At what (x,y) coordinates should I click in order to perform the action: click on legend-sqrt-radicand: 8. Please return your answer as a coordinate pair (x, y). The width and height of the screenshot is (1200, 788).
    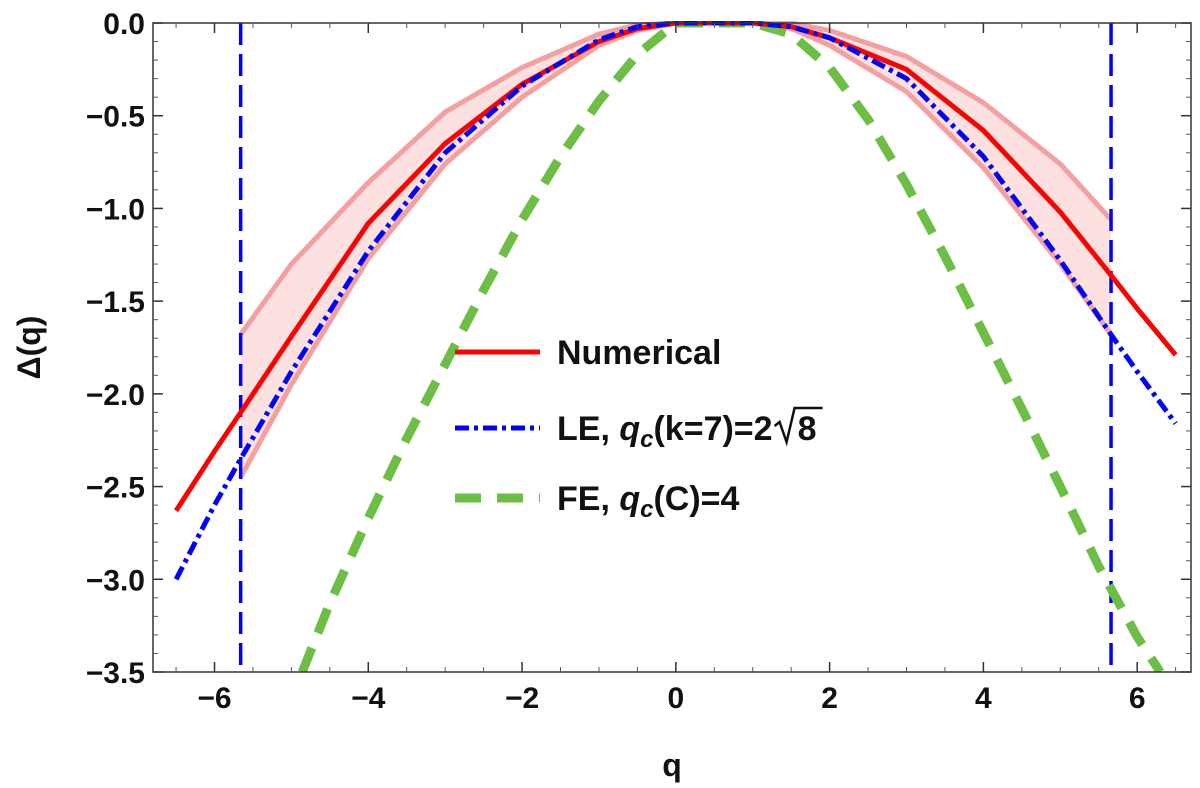
    Looking at the image, I should click on (807, 429).